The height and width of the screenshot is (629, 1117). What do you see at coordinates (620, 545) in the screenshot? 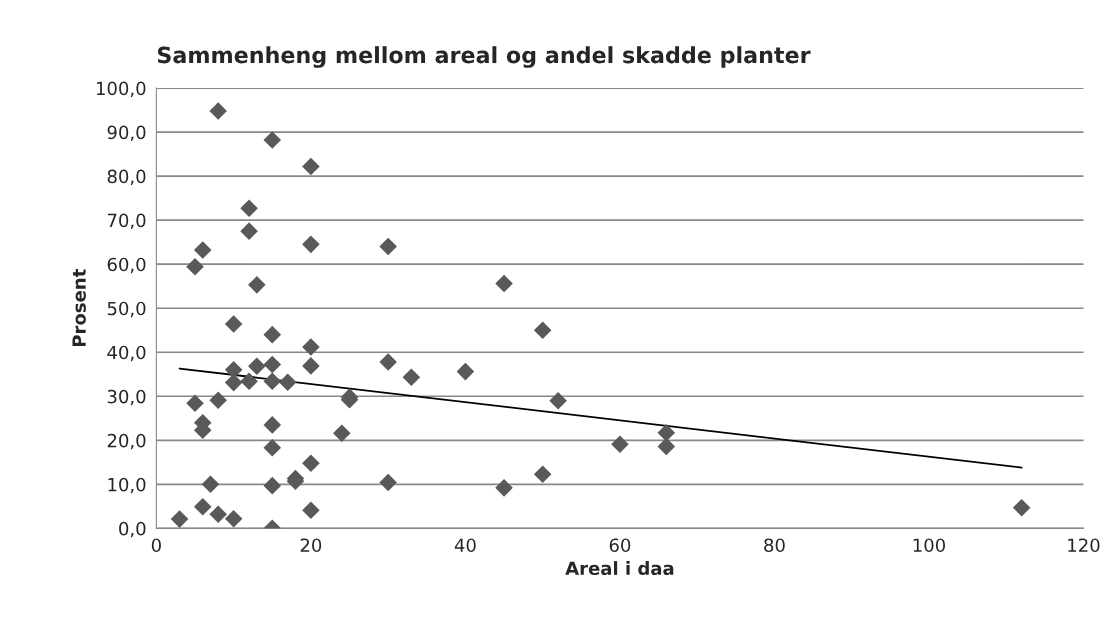
I see `x-tick-label: 60` at bounding box center [620, 545].